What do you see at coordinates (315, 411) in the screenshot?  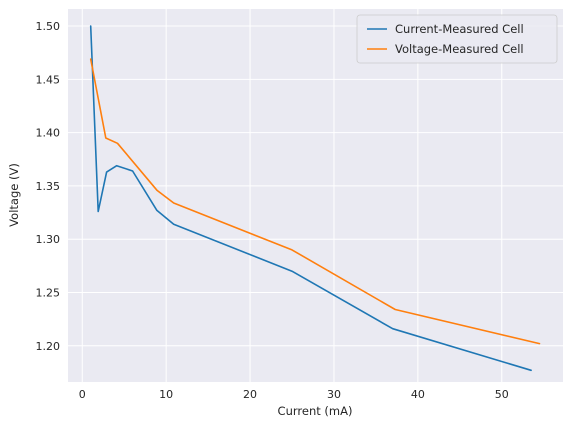 I see `x-axis-label: Current (mA)` at bounding box center [315, 411].